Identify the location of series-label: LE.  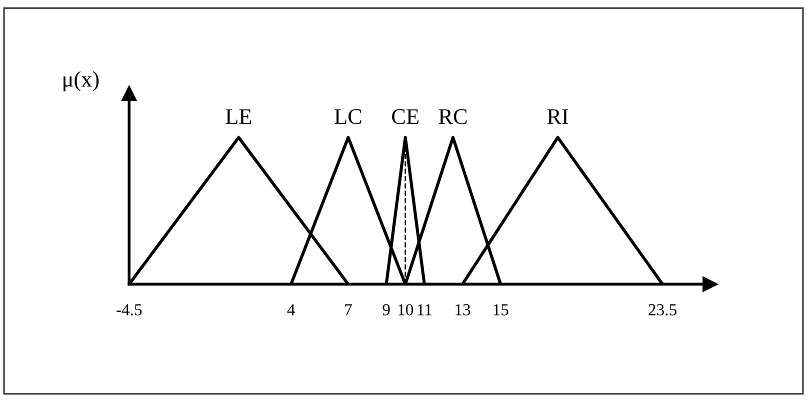
(239, 116).